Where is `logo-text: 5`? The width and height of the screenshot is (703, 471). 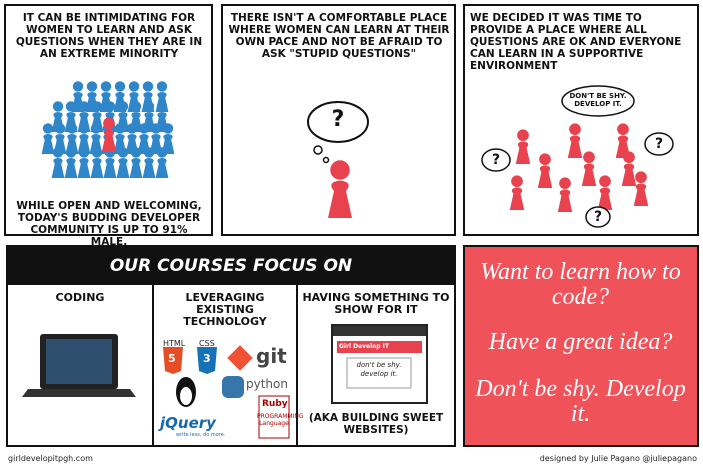
logo-text: 5 is located at coordinates (172, 358).